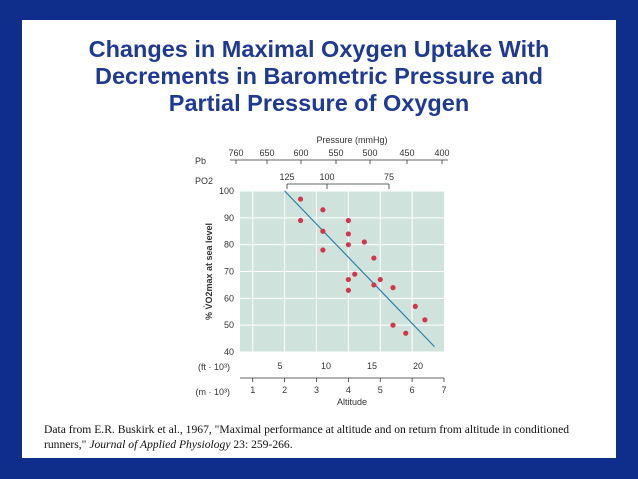 This screenshot has height=479, width=638. I want to click on pb-tick-label: 550, so click(335, 153).